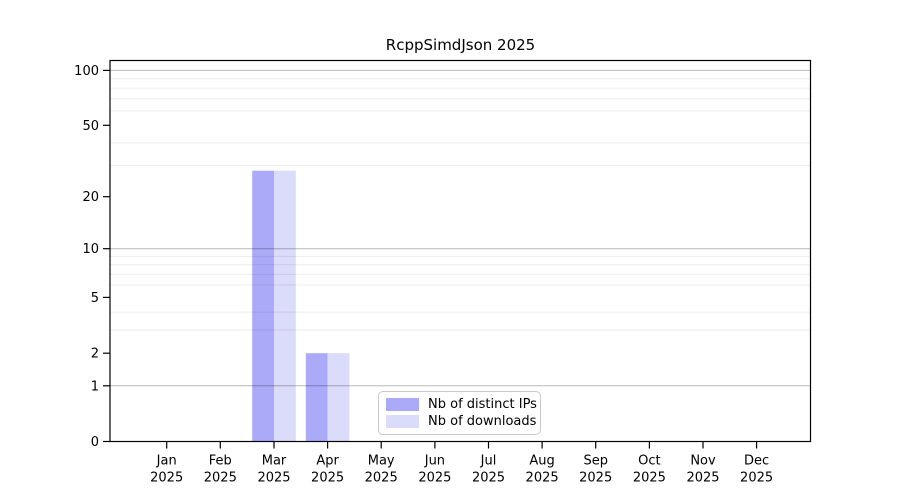 The image size is (900, 500). I want to click on x-tick-label: Mar 2025, so click(273, 470).